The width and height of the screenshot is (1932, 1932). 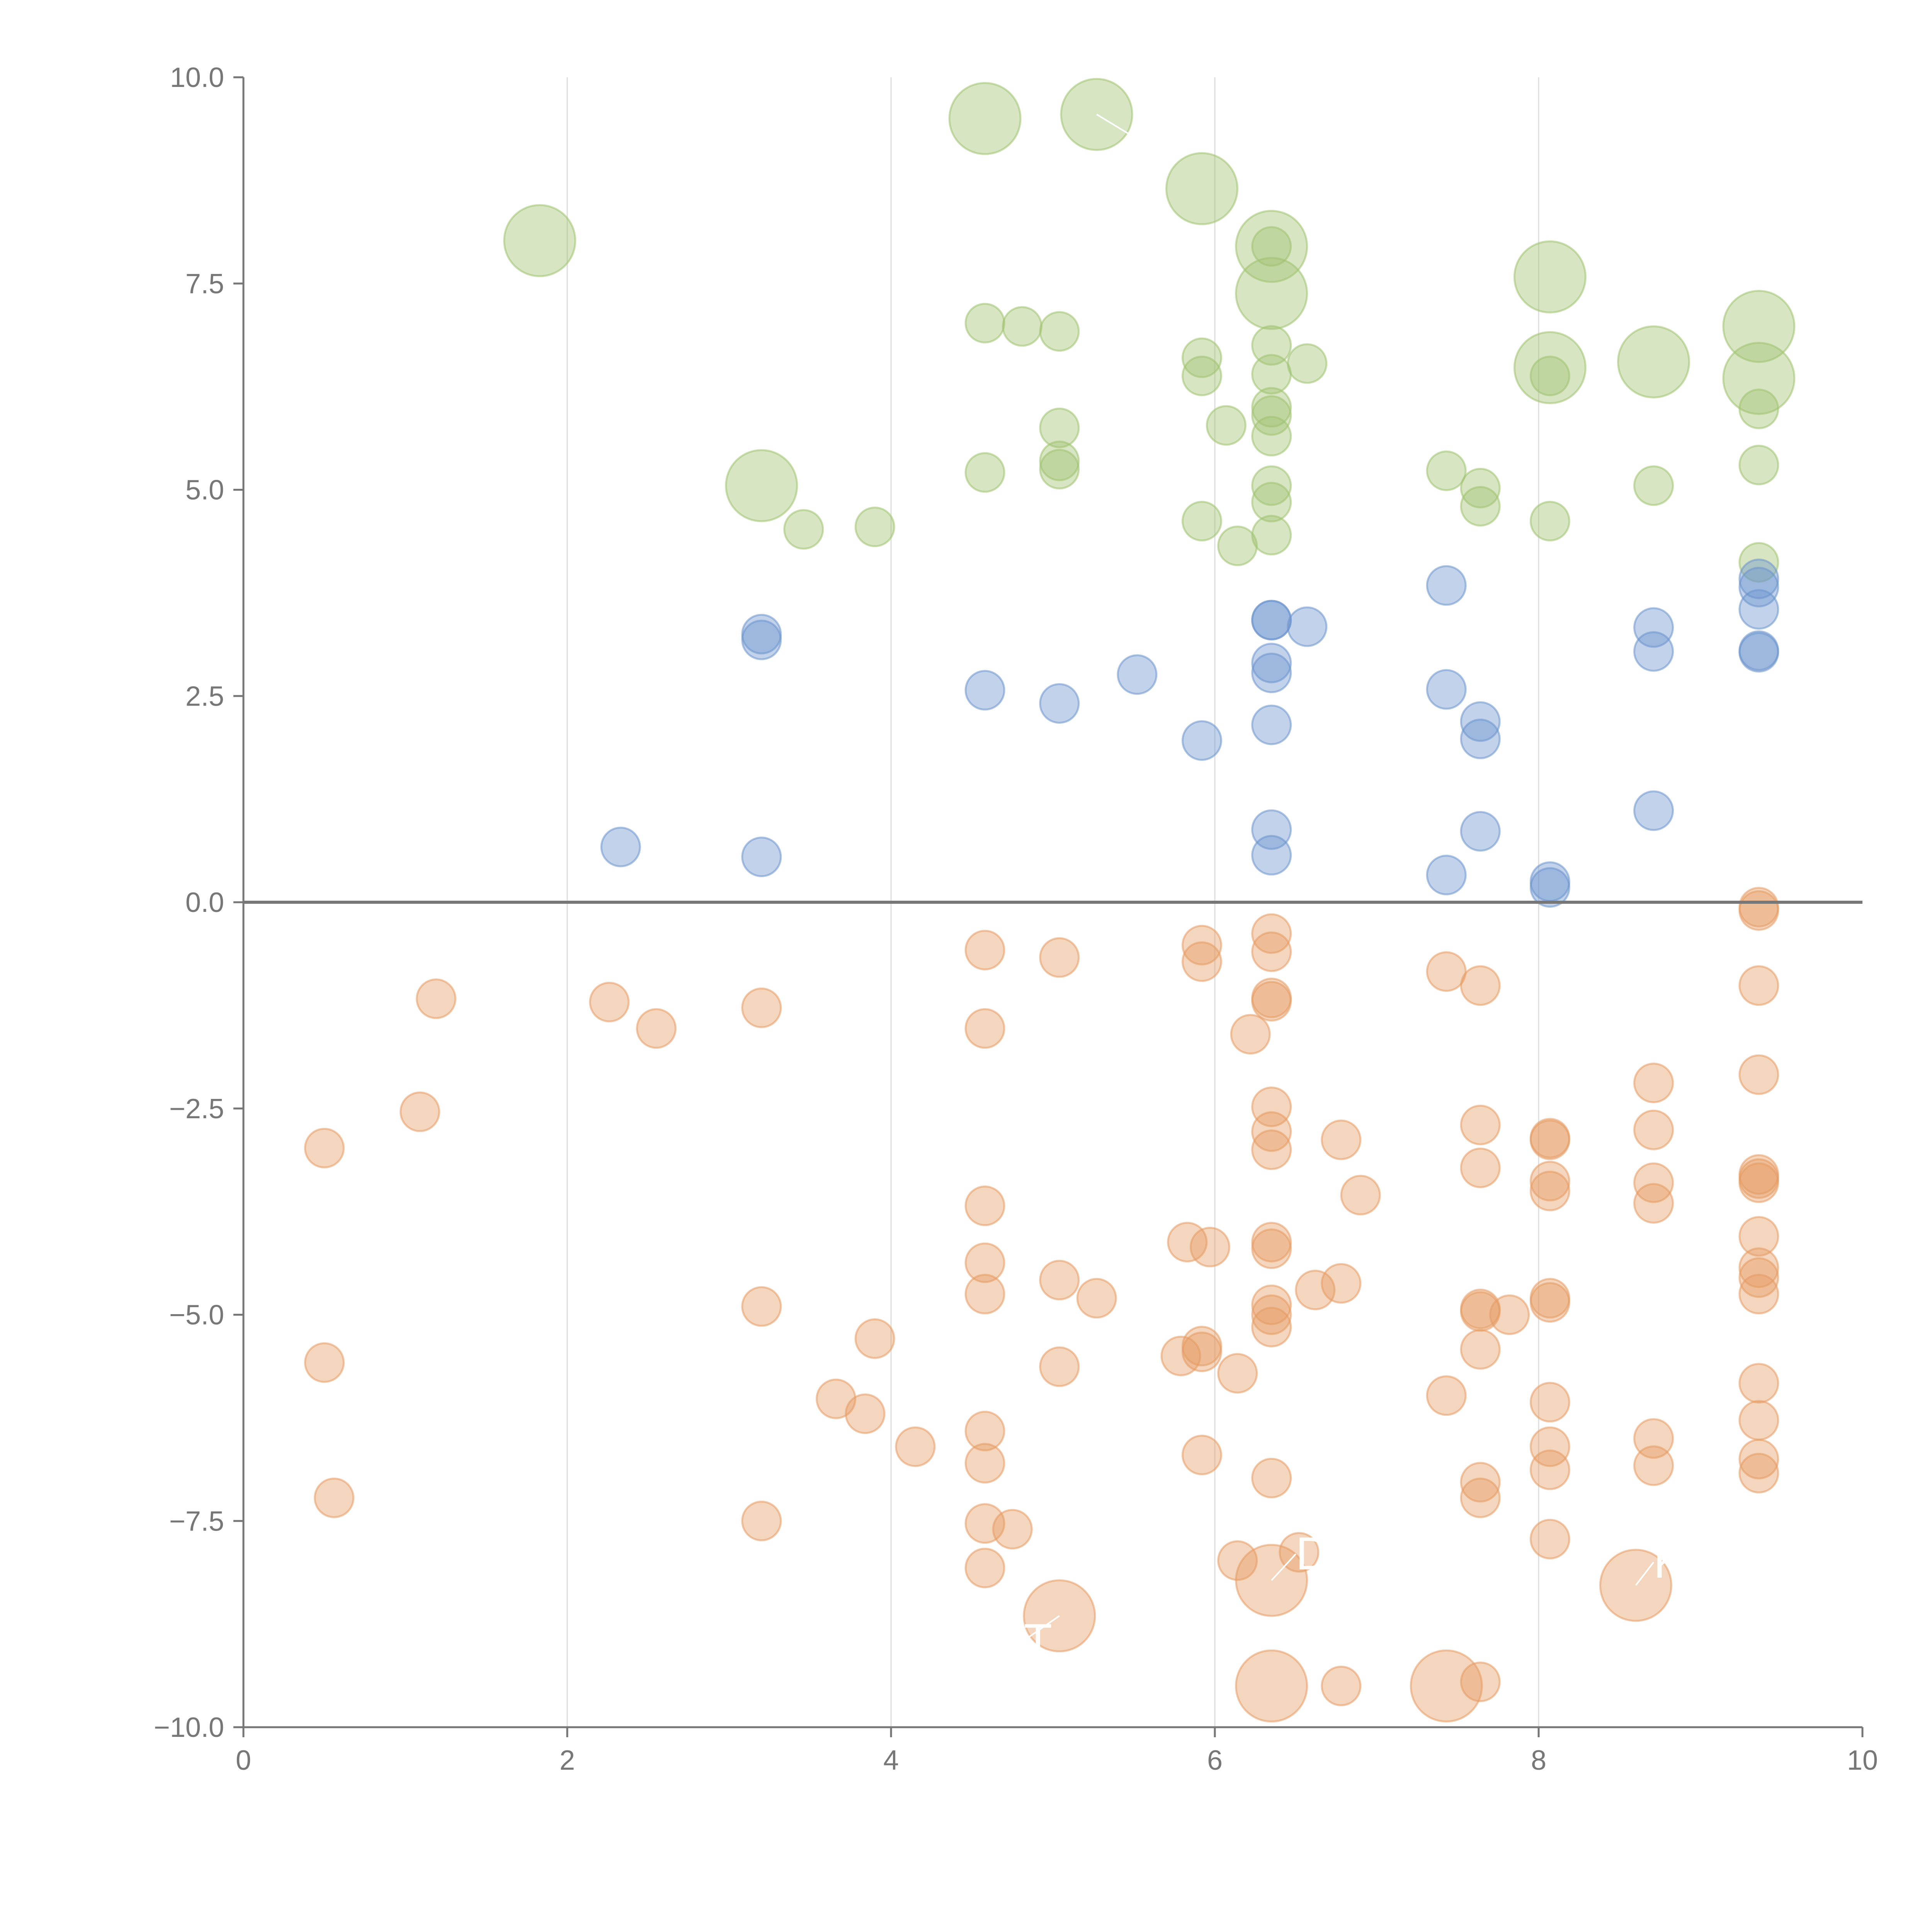 I want to click on y-tick-label: 10.0, so click(x=197, y=78).